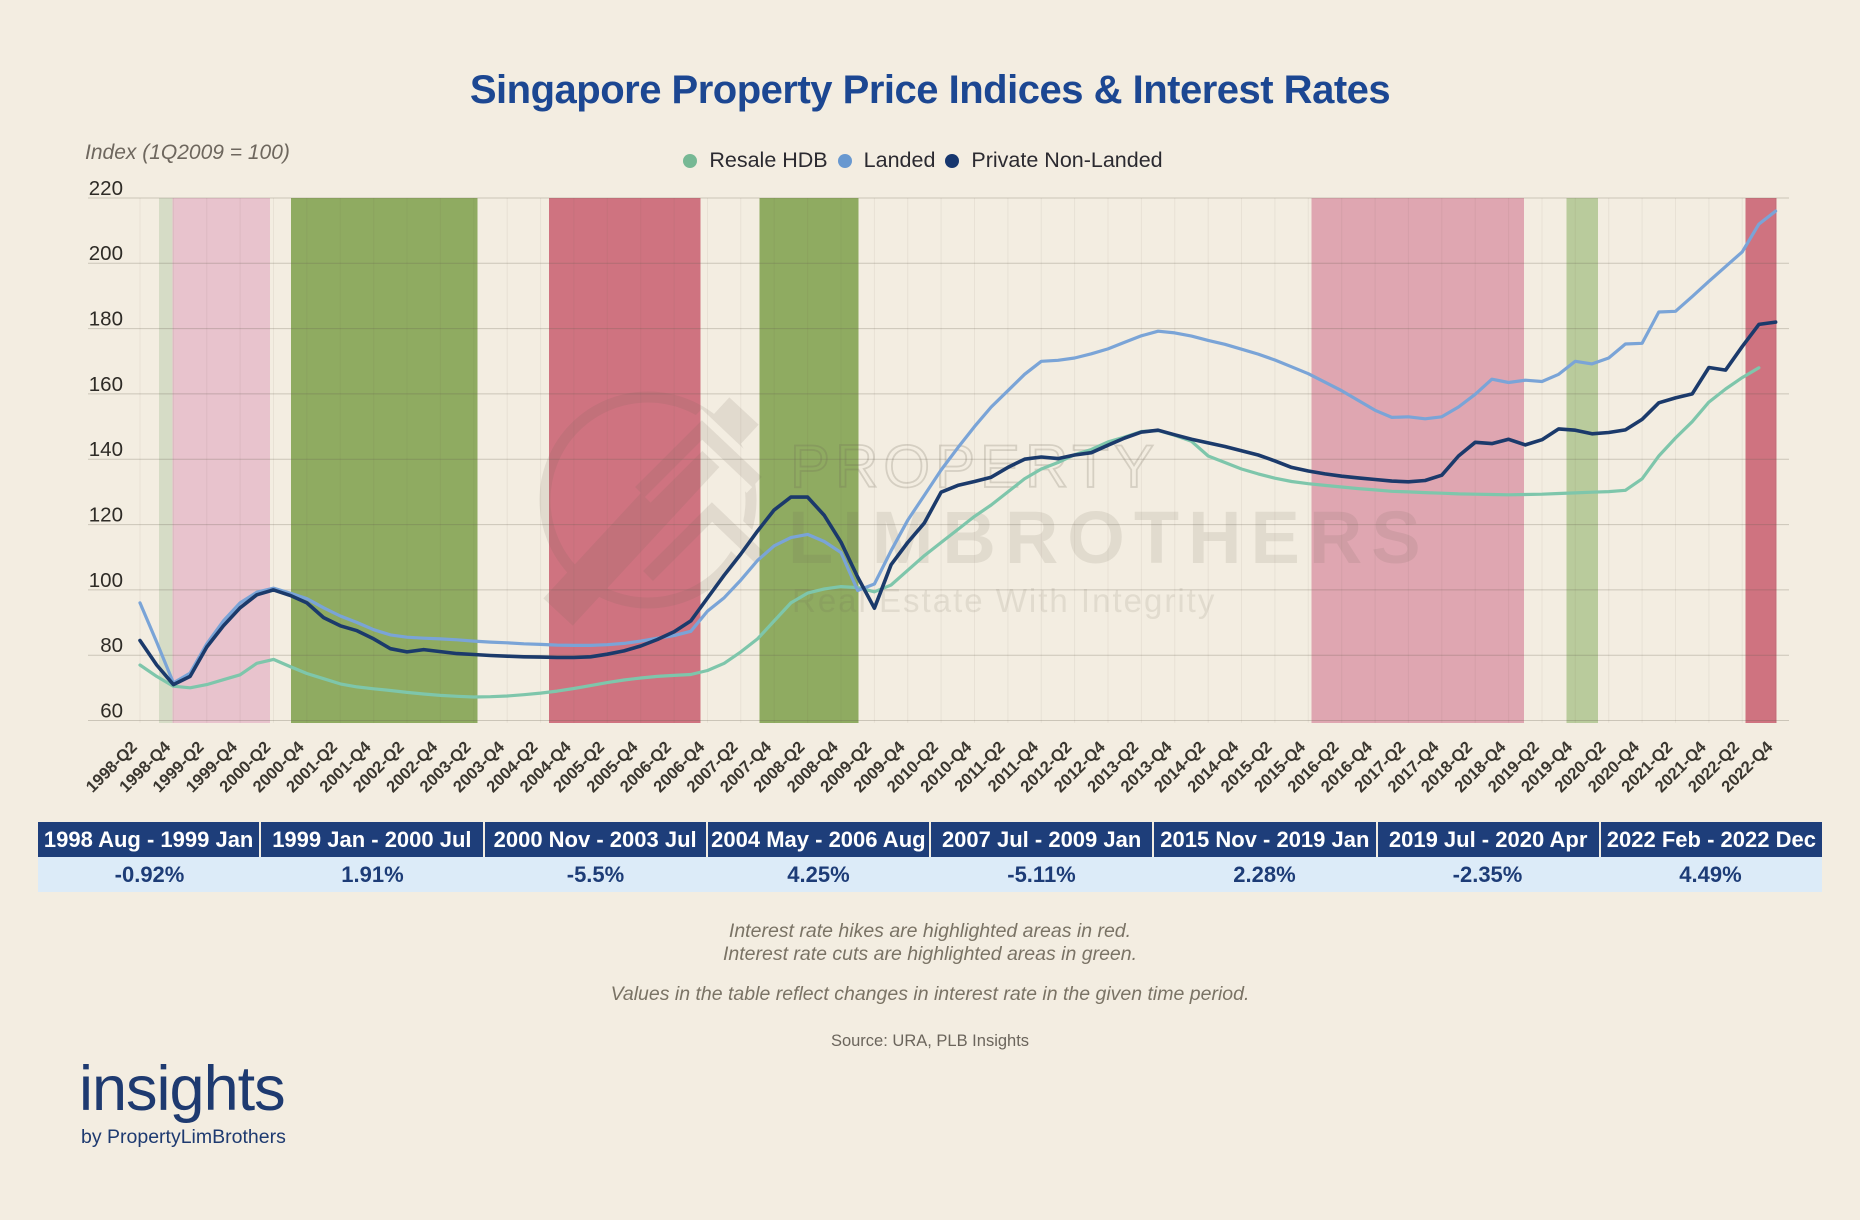  What do you see at coordinates (974, 466) in the screenshot?
I see `svg-text: PROPERTY` at bounding box center [974, 466].